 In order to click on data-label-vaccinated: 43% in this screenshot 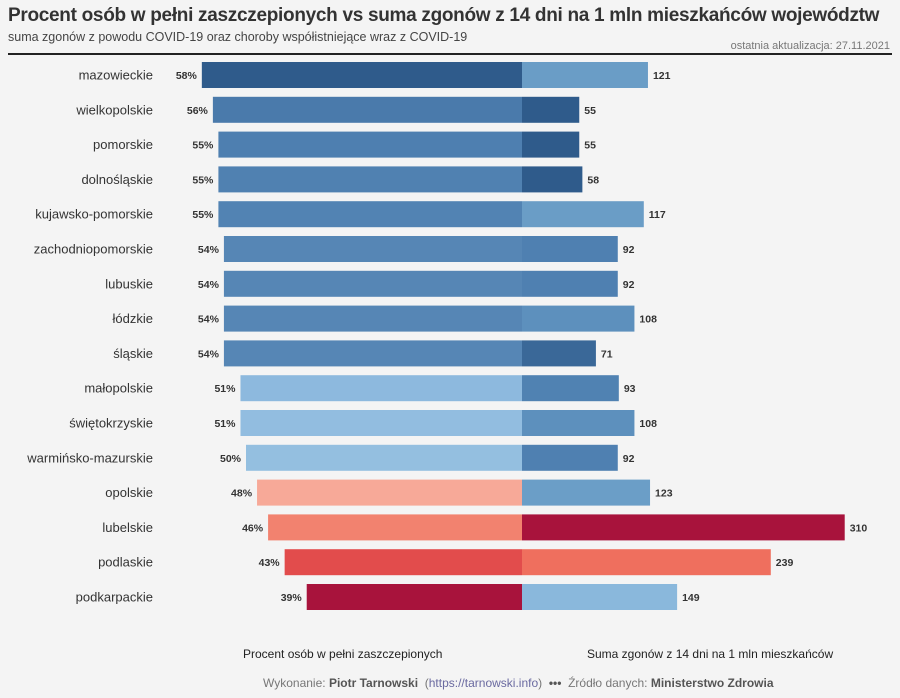, I will do `click(270, 563)`.